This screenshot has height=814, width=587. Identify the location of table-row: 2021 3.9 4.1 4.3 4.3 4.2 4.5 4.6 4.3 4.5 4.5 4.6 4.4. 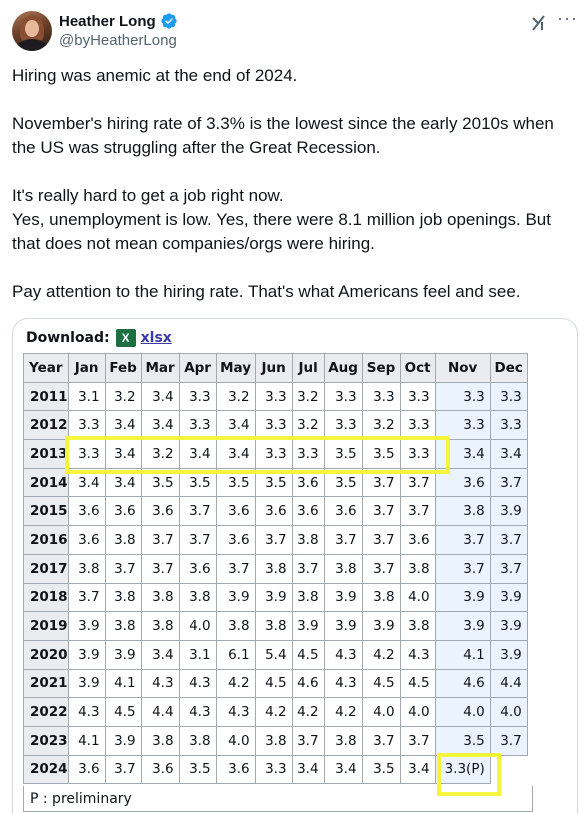
(275, 683).